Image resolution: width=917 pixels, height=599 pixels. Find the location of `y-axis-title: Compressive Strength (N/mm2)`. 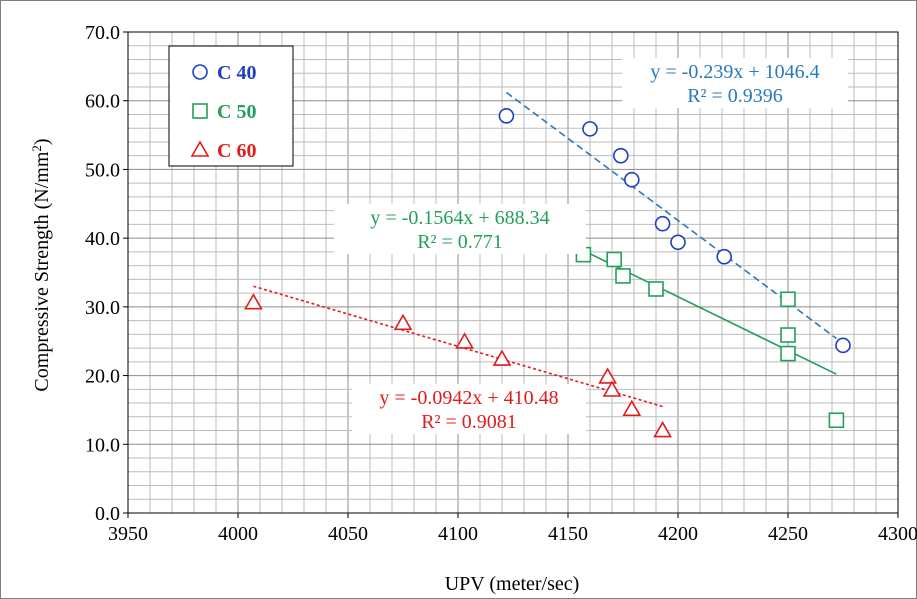

y-axis-title: Compressive Strength (N/mm2) is located at coordinates (41, 264).